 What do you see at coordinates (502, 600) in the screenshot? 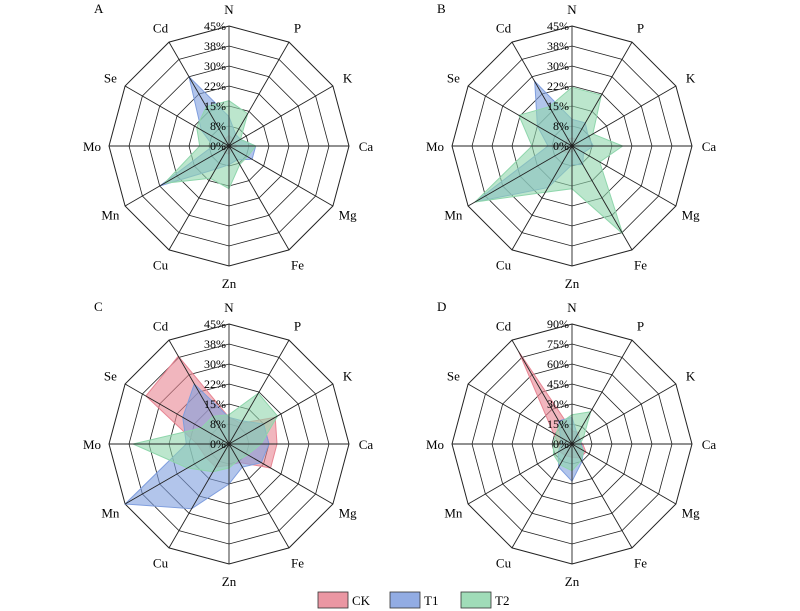
I see `legend-label-t2: T2` at bounding box center [502, 600].